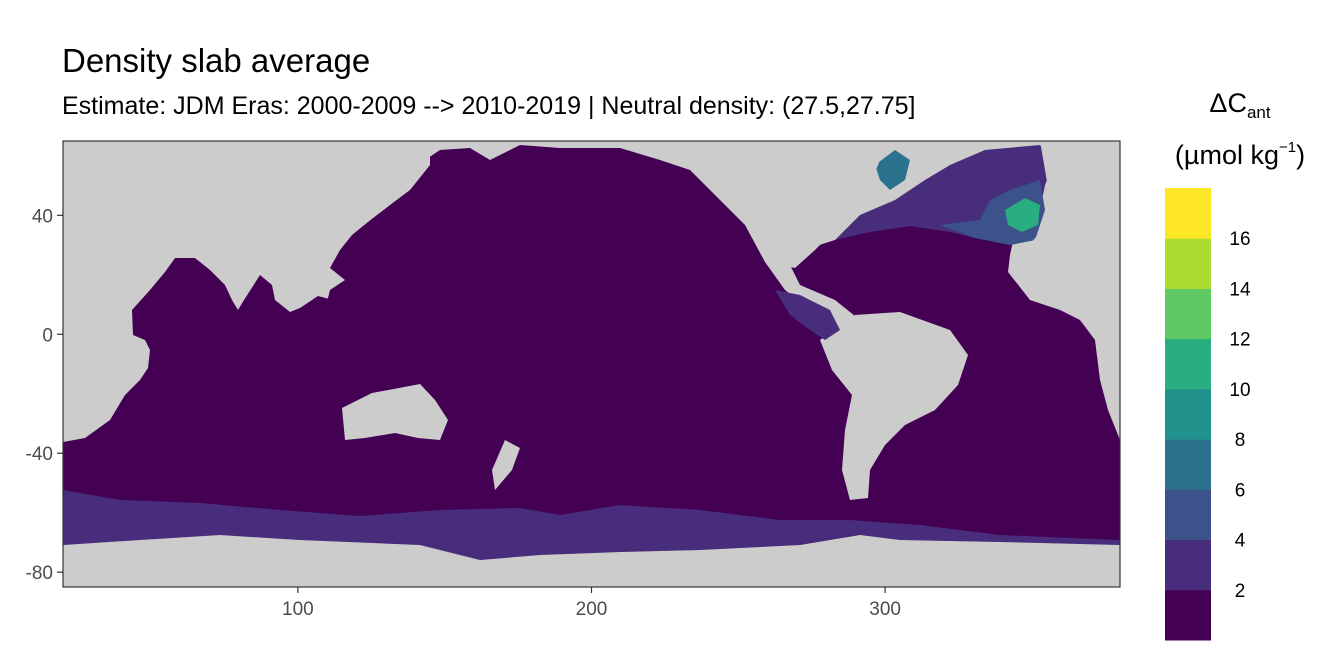 This screenshot has width=1344, height=672. Describe the element at coordinates (592, 609) in the screenshot. I see `x-tick-label: 200` at that location.